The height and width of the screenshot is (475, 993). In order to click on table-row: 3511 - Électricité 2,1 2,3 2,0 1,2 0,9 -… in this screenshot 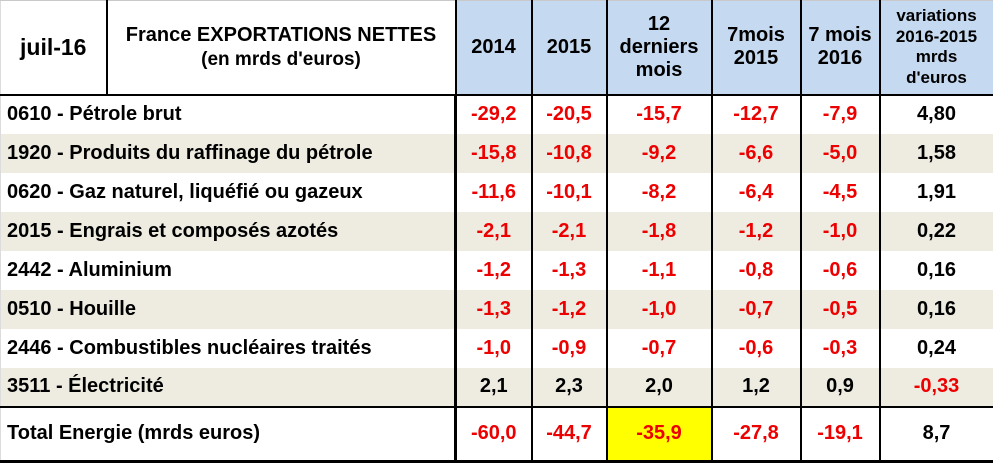, I will do `click(496, 387)`.